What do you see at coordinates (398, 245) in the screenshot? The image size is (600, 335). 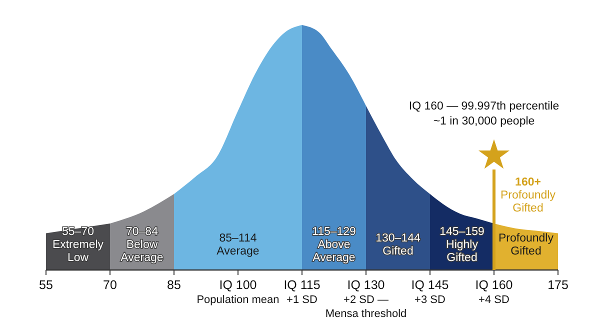 I see `annotation: 130–144 Gifted` at bounding box center [398, 245].